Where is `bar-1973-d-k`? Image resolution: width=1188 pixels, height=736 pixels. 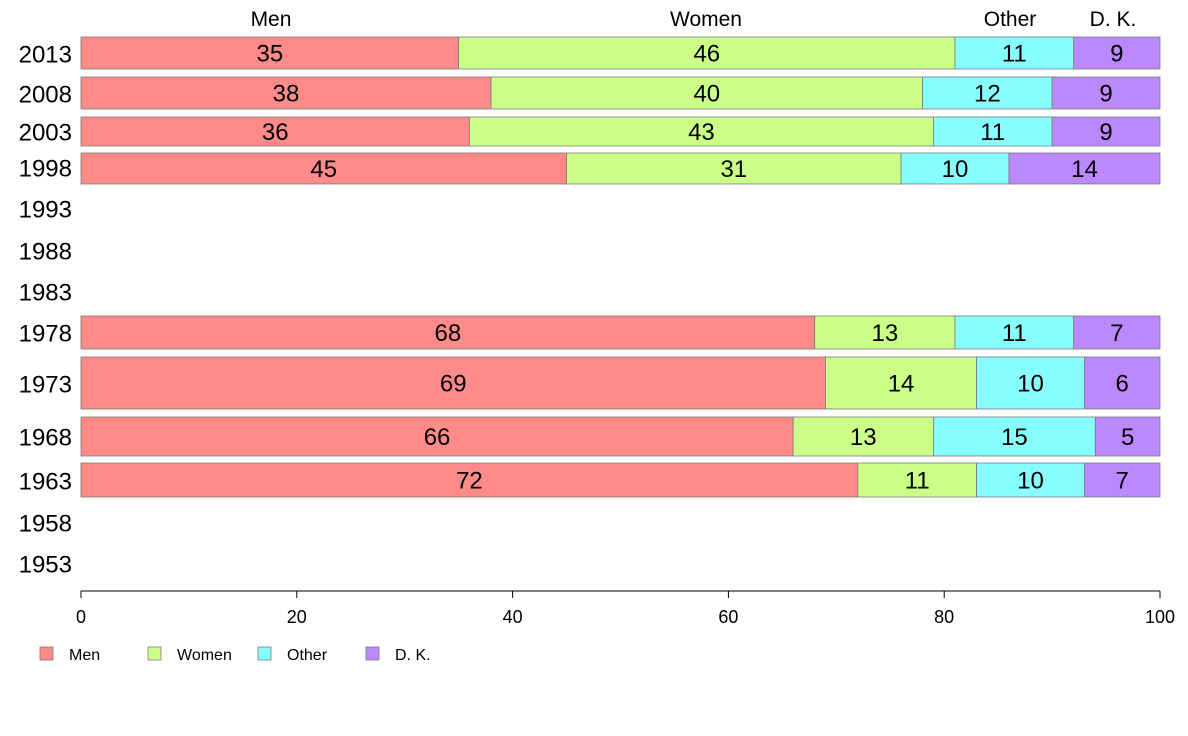
bar-1973-d-k is located at coordinates (1122, 383).